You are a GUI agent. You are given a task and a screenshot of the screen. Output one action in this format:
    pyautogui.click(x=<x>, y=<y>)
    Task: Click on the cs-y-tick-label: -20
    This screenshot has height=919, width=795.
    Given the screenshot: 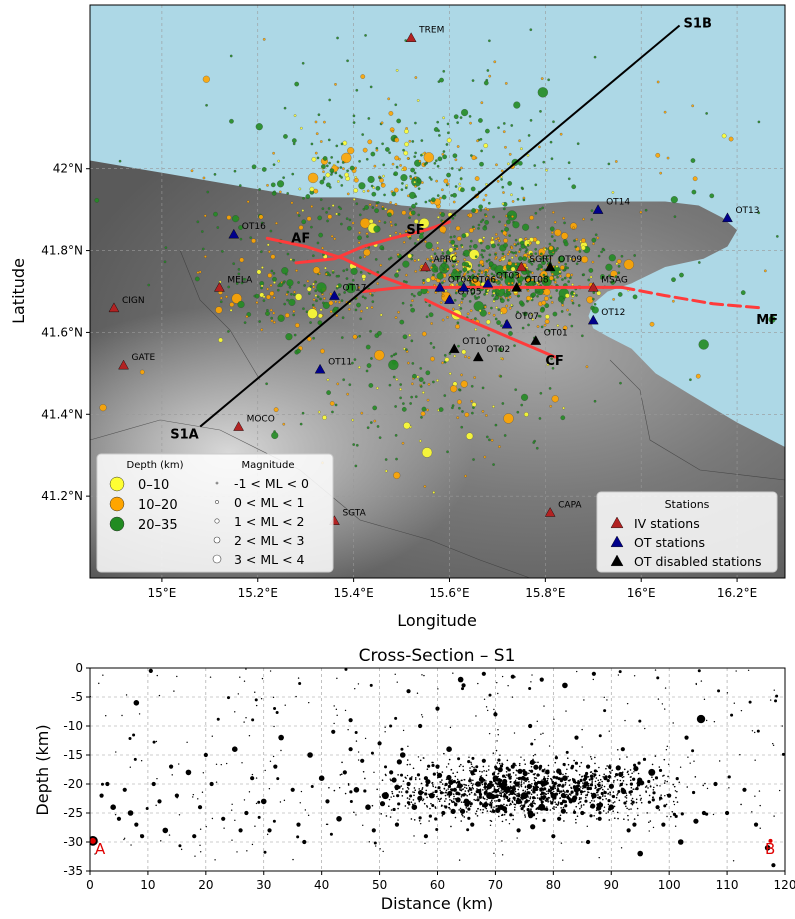 What is the action you would take?
    pyautogui.click(x=73, y=784)
    